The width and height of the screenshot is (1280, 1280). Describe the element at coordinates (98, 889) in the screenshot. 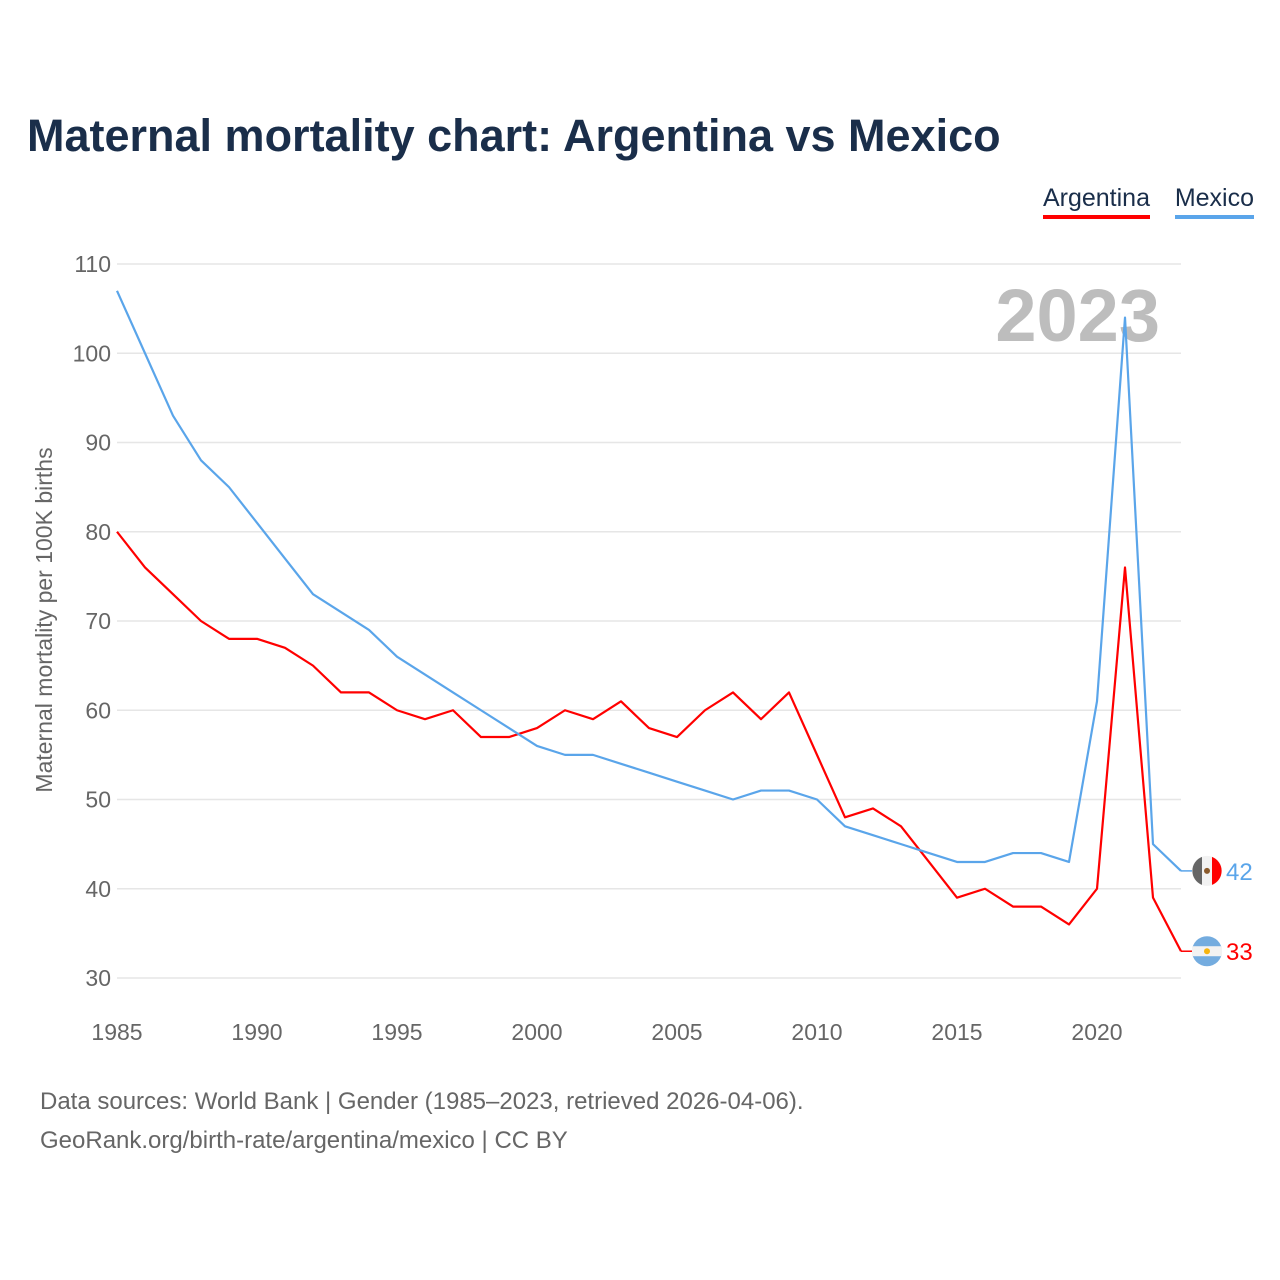

I see `y-tick-label: 40` at that location.